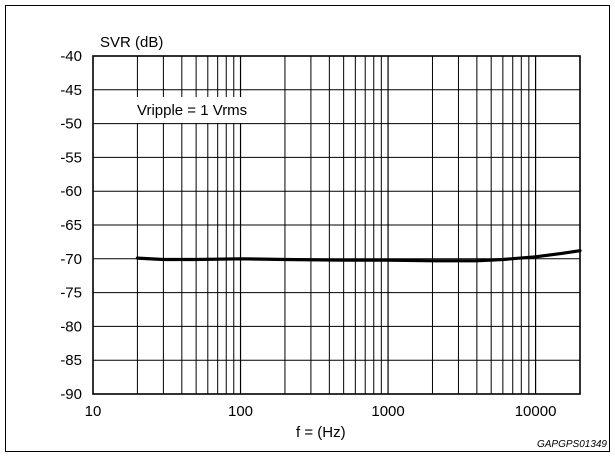 This screenshot has width=615, height=457. I want to click on y-tick-label: -55, so click(71, 157).